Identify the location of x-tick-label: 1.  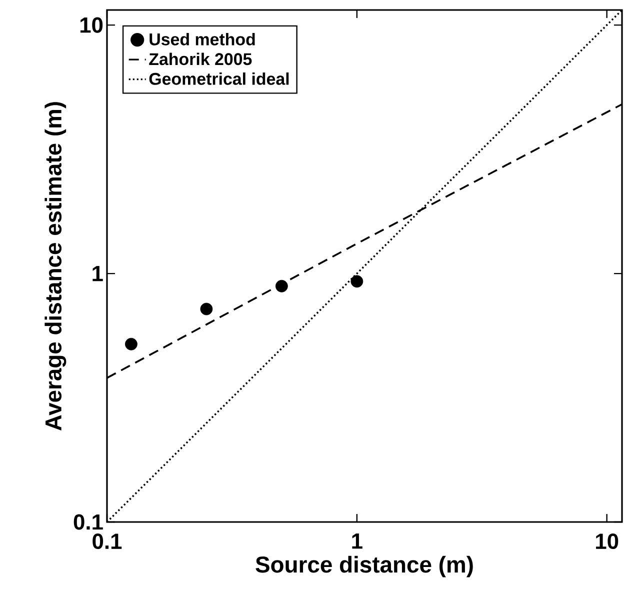
(357, 541).